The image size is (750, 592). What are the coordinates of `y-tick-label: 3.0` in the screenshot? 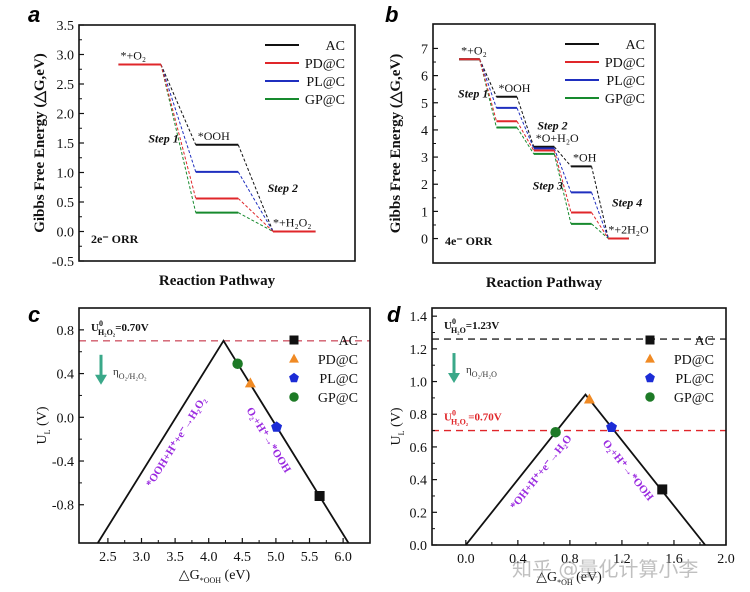 It's located at (66, 56).